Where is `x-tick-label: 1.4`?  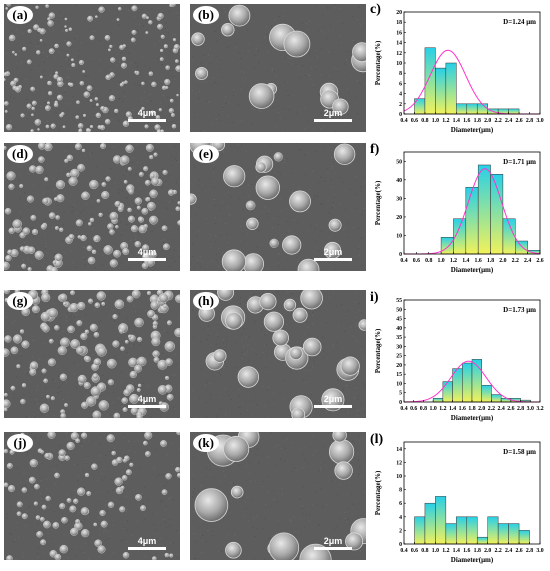 x-tick-label: 1.4 is located at coordinates (452, 409).